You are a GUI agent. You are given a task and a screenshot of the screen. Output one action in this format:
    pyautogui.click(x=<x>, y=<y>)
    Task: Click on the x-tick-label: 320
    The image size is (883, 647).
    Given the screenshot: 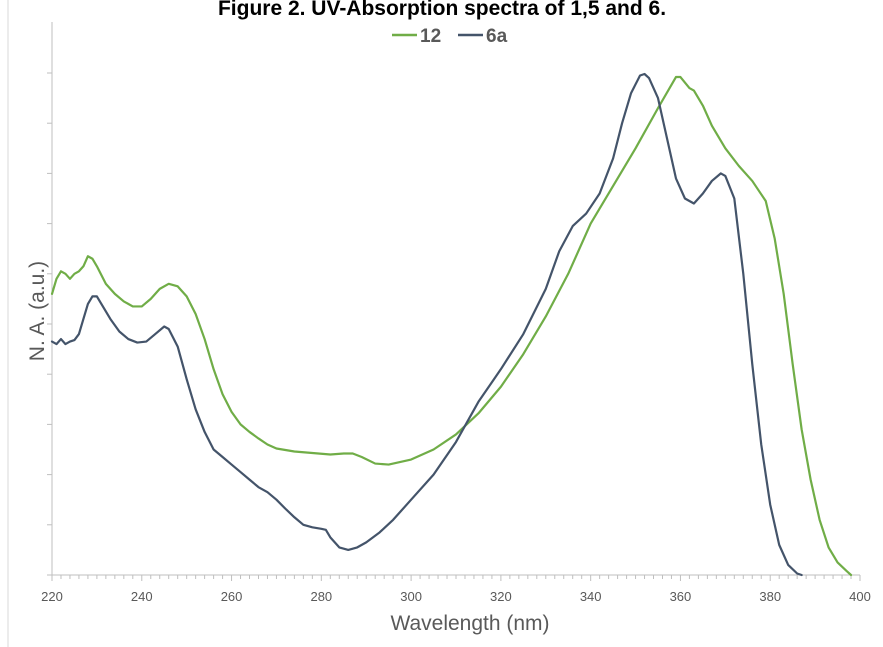 What is the action you would take?
    pyautogui.click(x=501, y=596)
    